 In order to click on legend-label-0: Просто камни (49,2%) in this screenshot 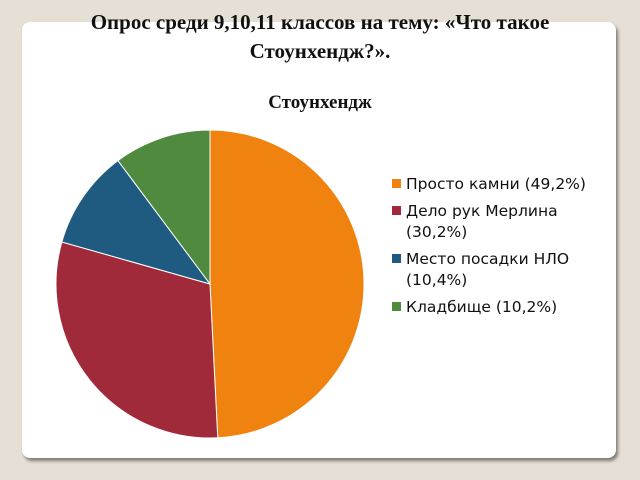, I will do `click(496, 184)`.